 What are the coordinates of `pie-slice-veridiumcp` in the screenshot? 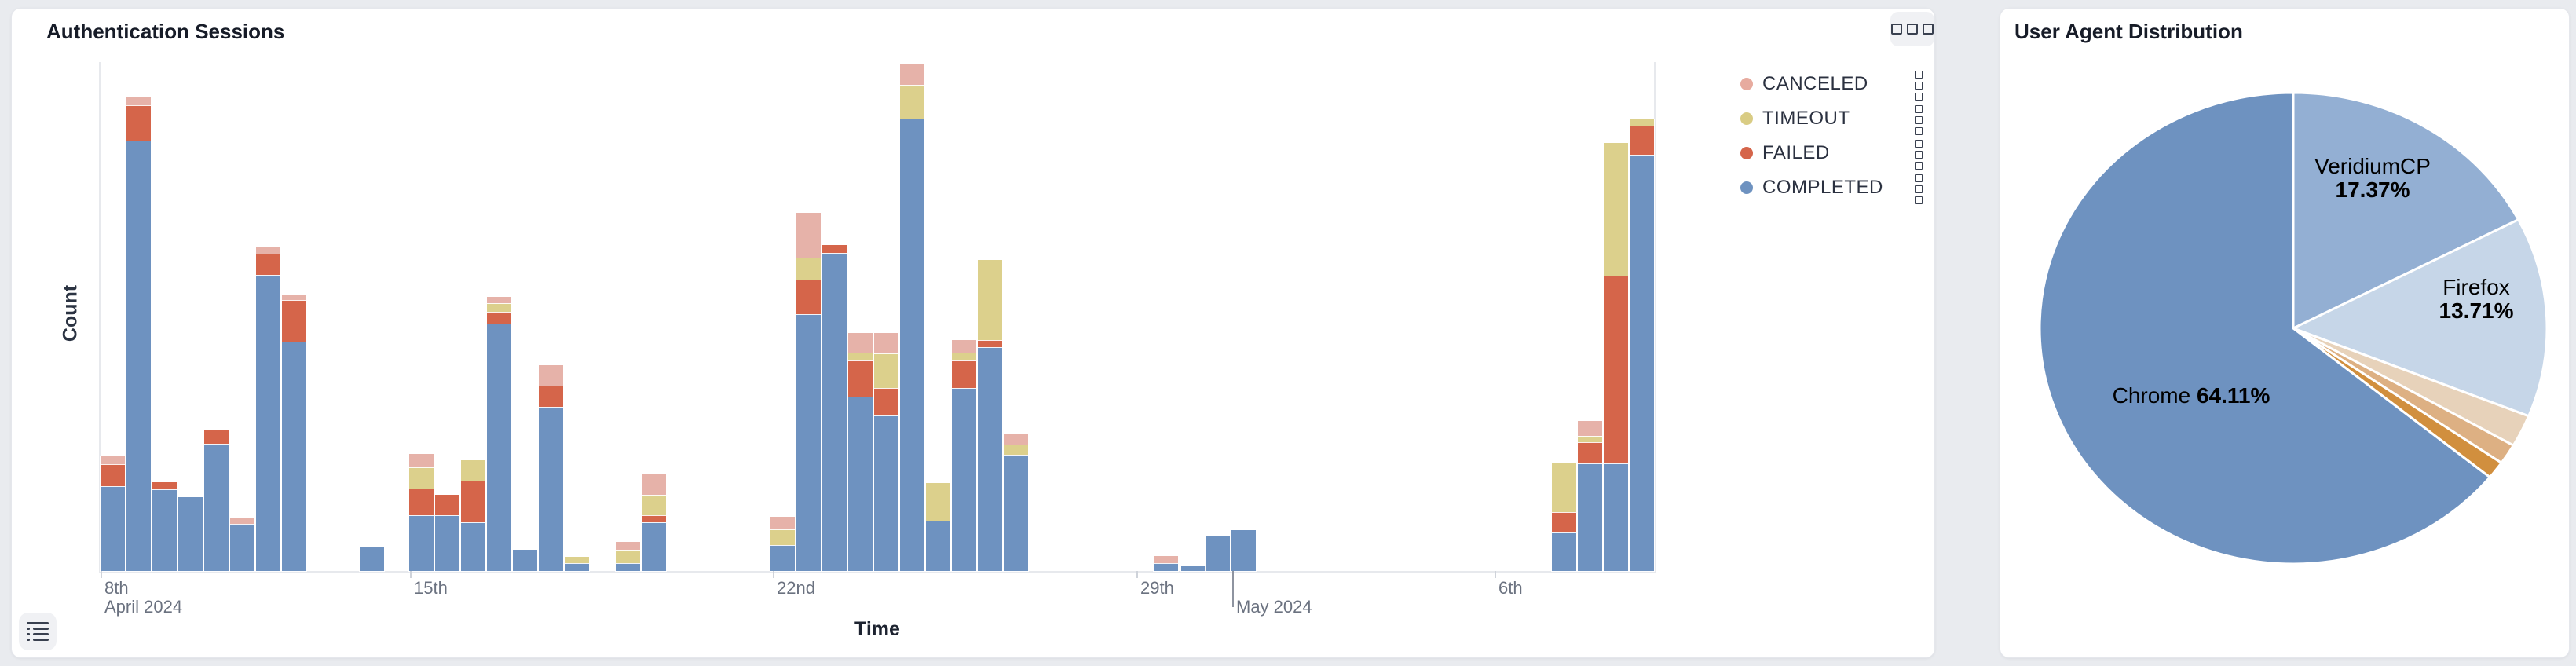 It's located at (2406, 210).